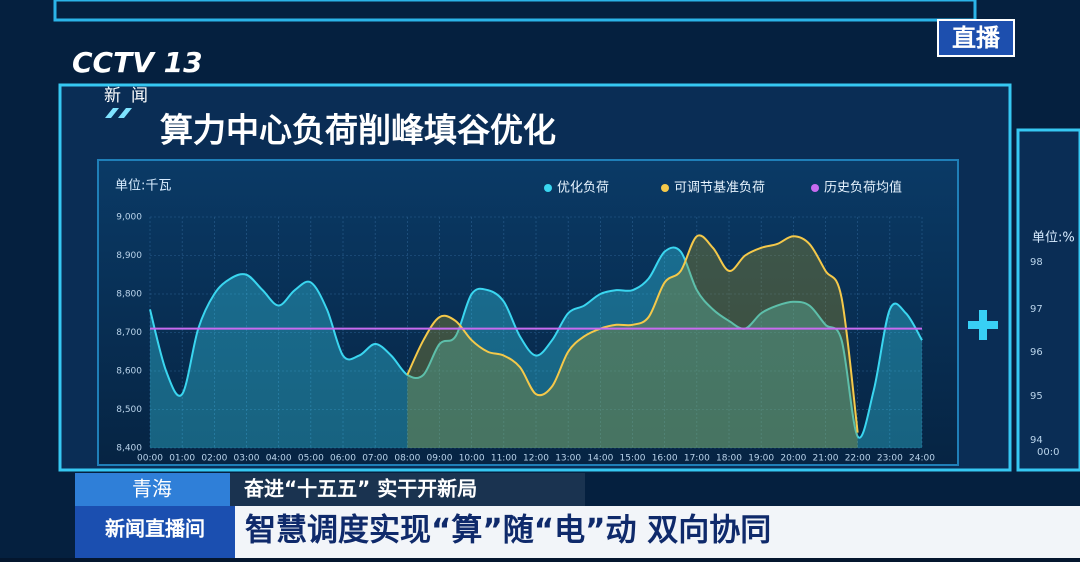  Describe the element at coordinates (440, 459) in the screenshot. I see `x-tick-label: 09:00` at that location.